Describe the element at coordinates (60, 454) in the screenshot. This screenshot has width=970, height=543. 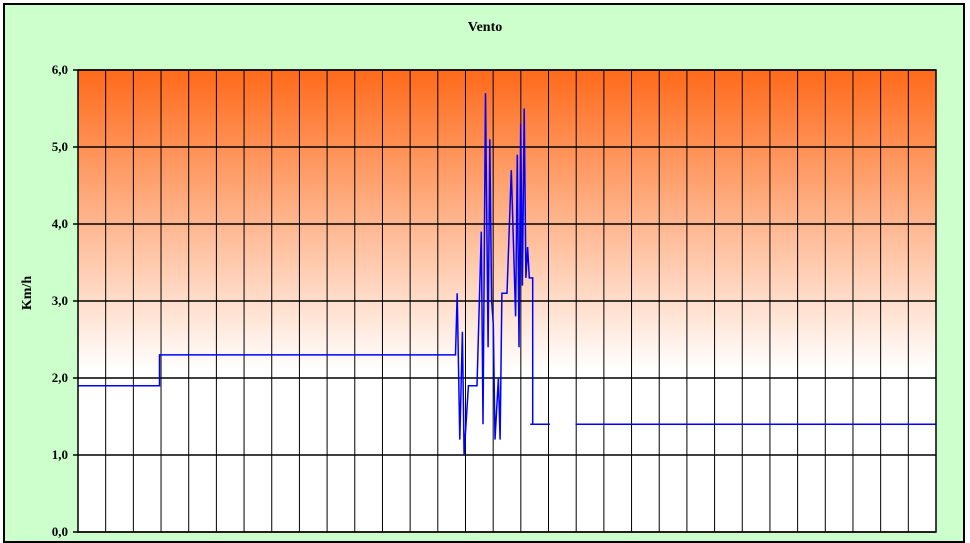
I see `y-tick-label: 1,0` at that location.